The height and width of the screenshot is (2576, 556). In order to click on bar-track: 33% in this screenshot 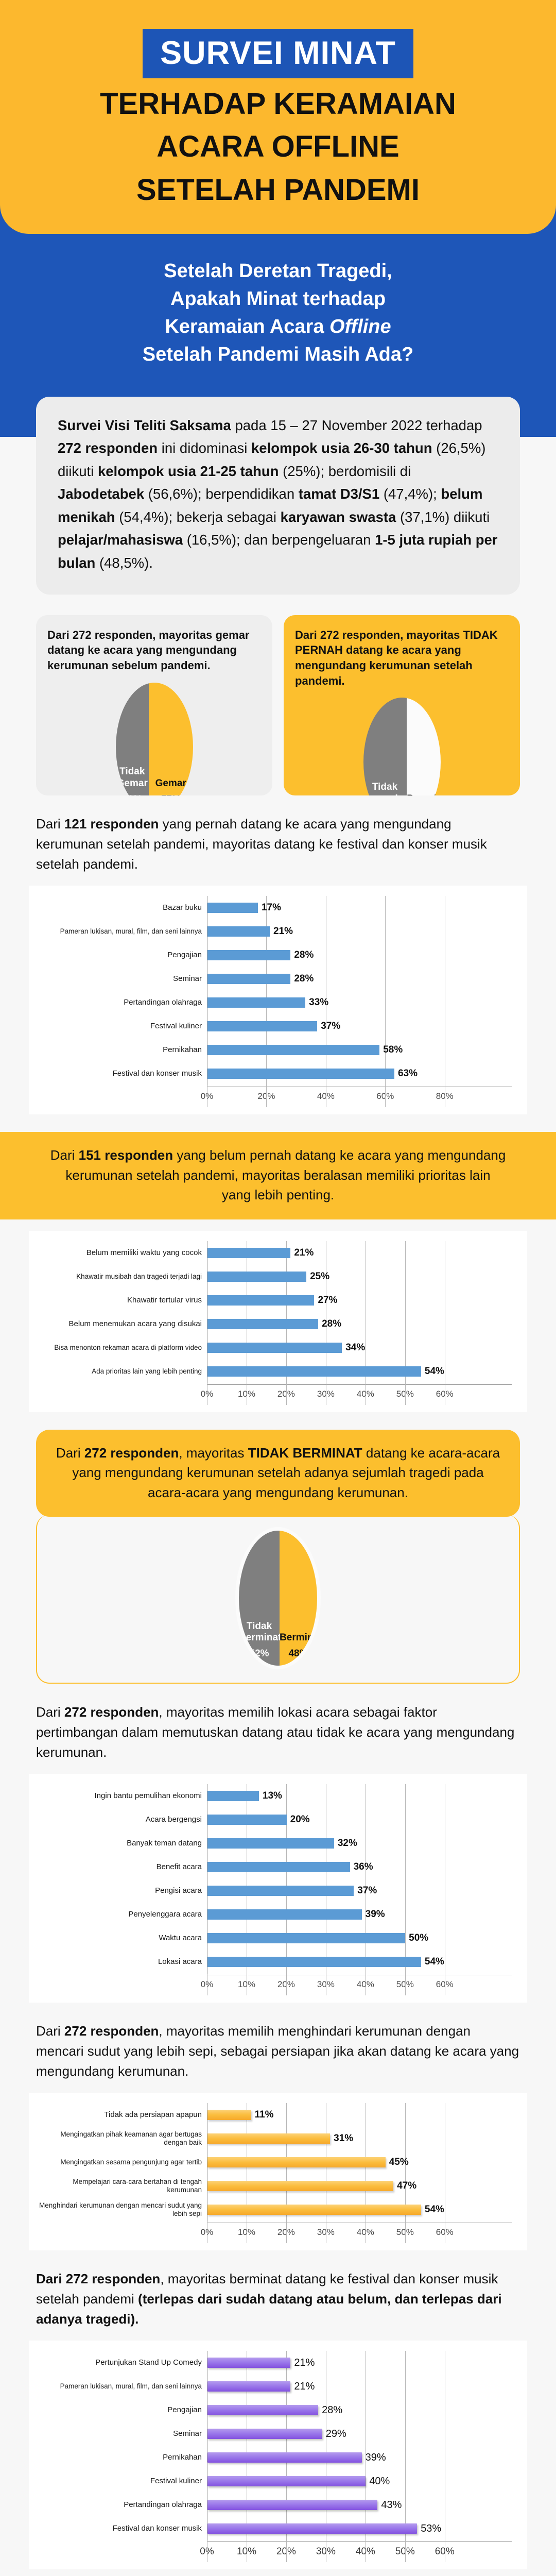, I will do `click(359, 1003)`.